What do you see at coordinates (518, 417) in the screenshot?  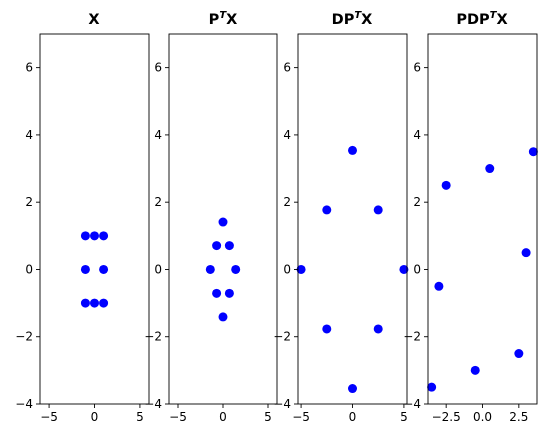 I see `x-tick-label: 2.5` at bounding box center [518, 417].